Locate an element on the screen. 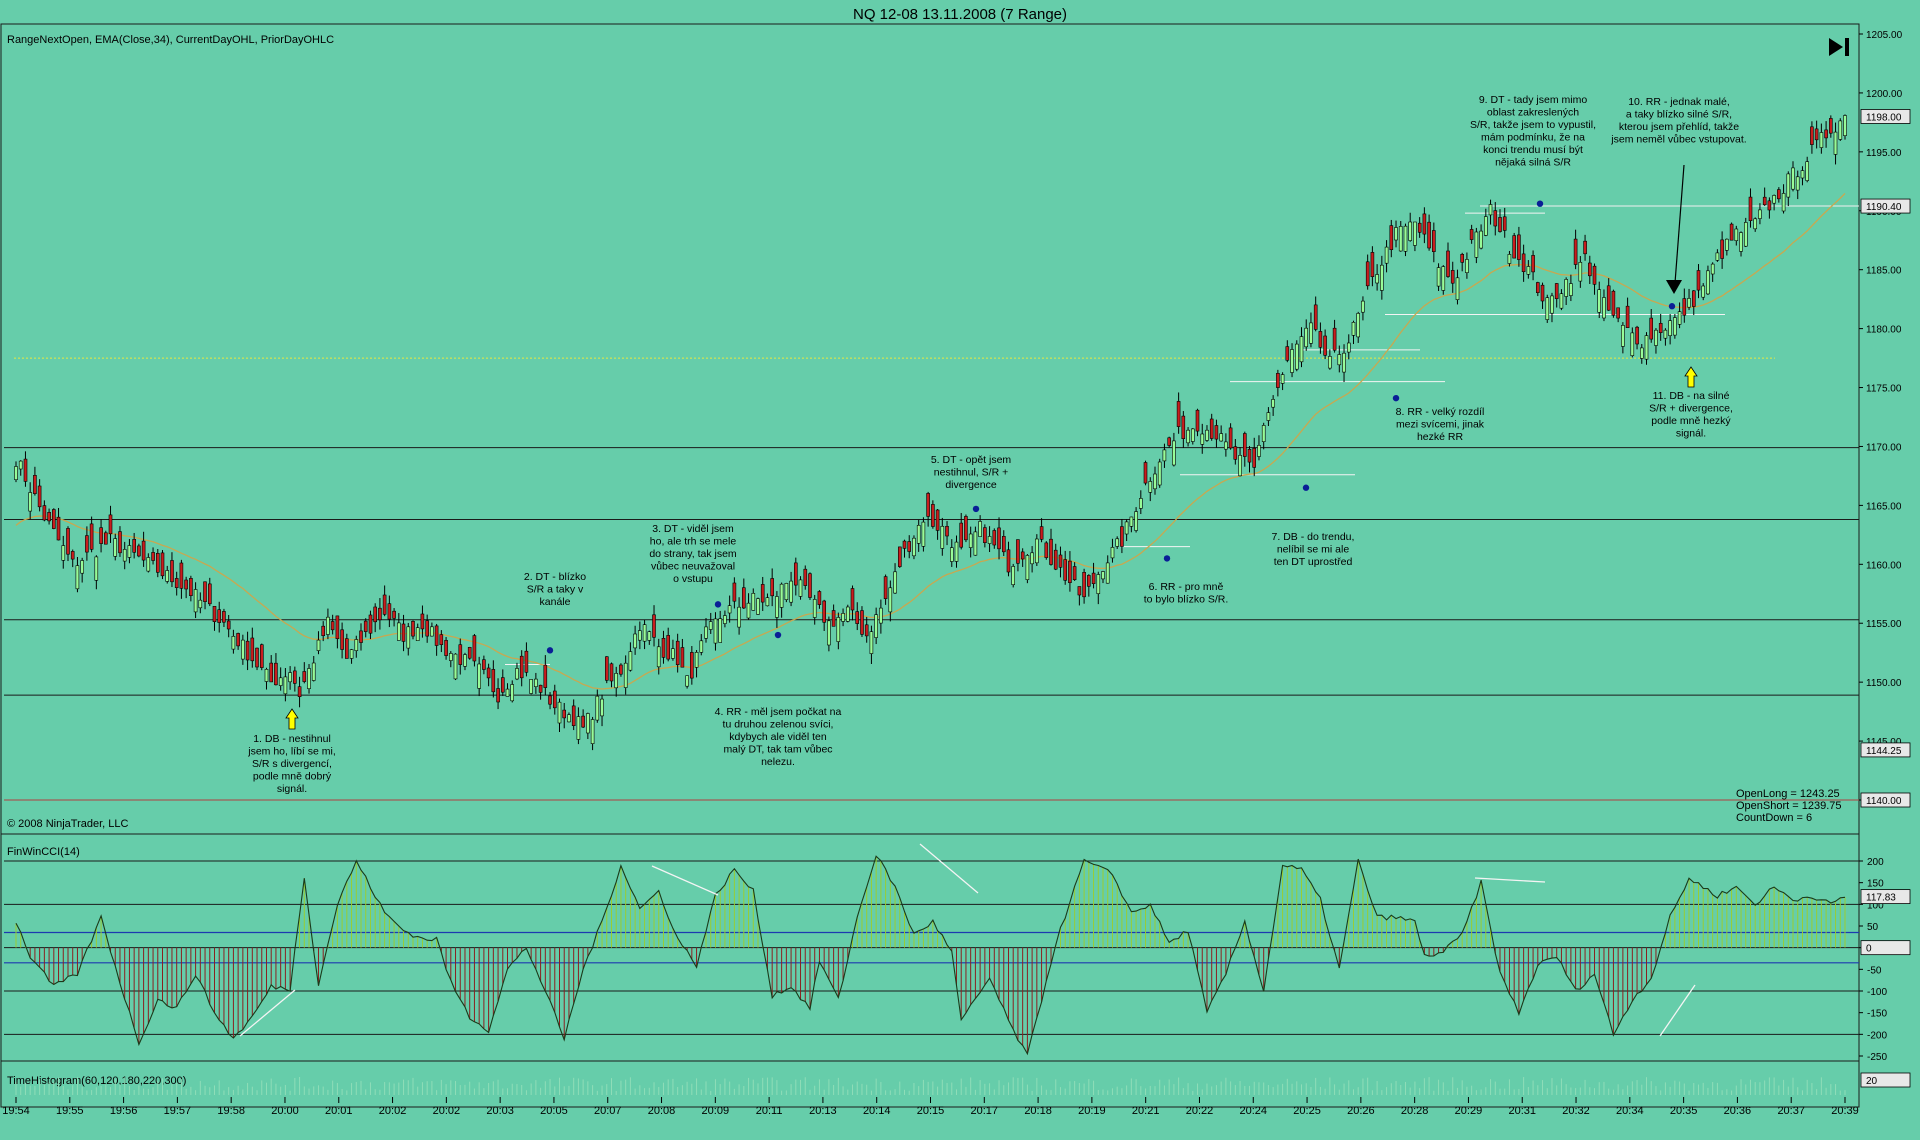 The width and height of the screenshot is (1920, 1140). annotation-text: hezké RR is located at coordinates (1440, 437).